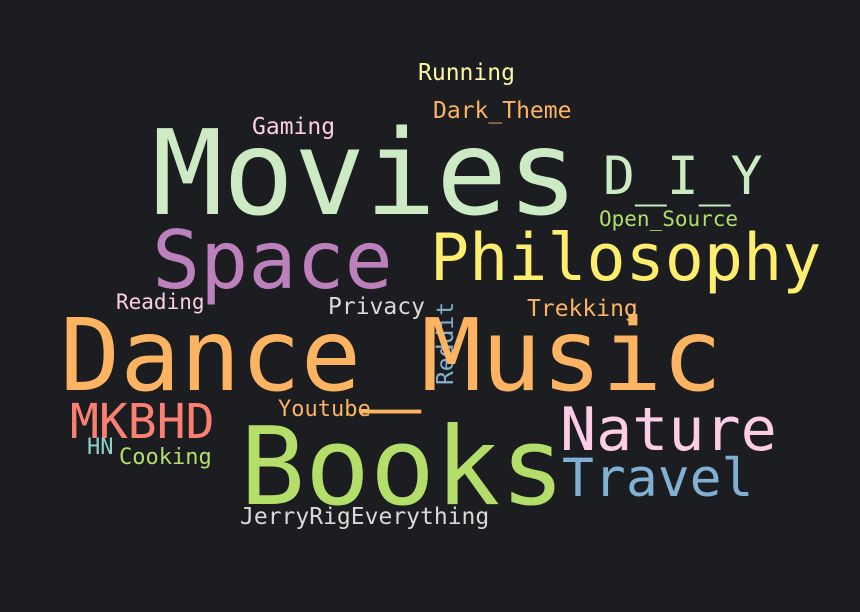 The height and width of the screenshot is (612, 860). What do you see at coordinates (100, 447) in the screenshot?
I see `word-hn: HN` at bounding box center [100, 447].